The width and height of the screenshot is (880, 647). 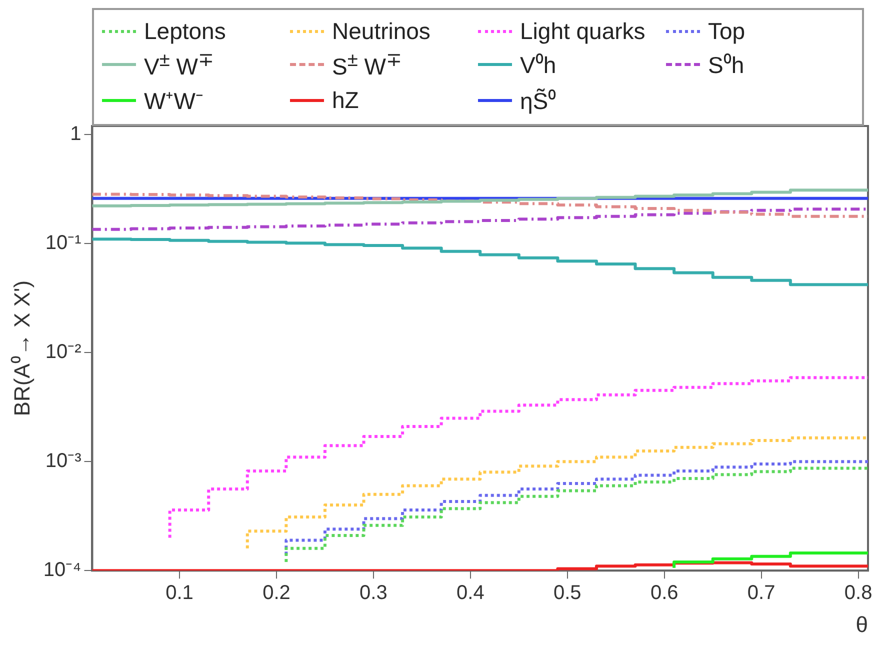 What do you see at coordinates (664, 593) in the screenshot?
I see `x-tick-label: 0.6` at bounding box center [664, 593].